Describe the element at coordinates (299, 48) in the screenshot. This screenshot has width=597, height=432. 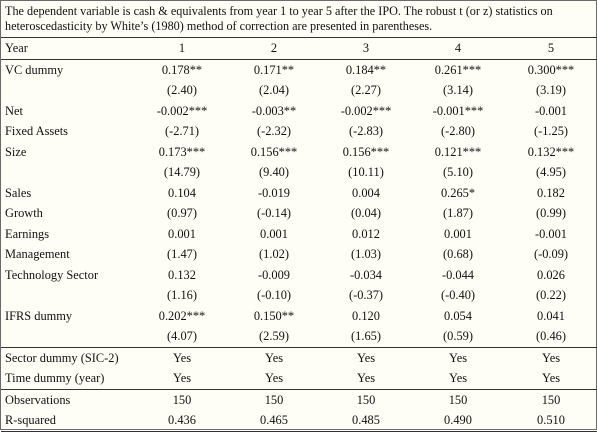
I see `header-row: Year 1 2 3 4 5` at that location.